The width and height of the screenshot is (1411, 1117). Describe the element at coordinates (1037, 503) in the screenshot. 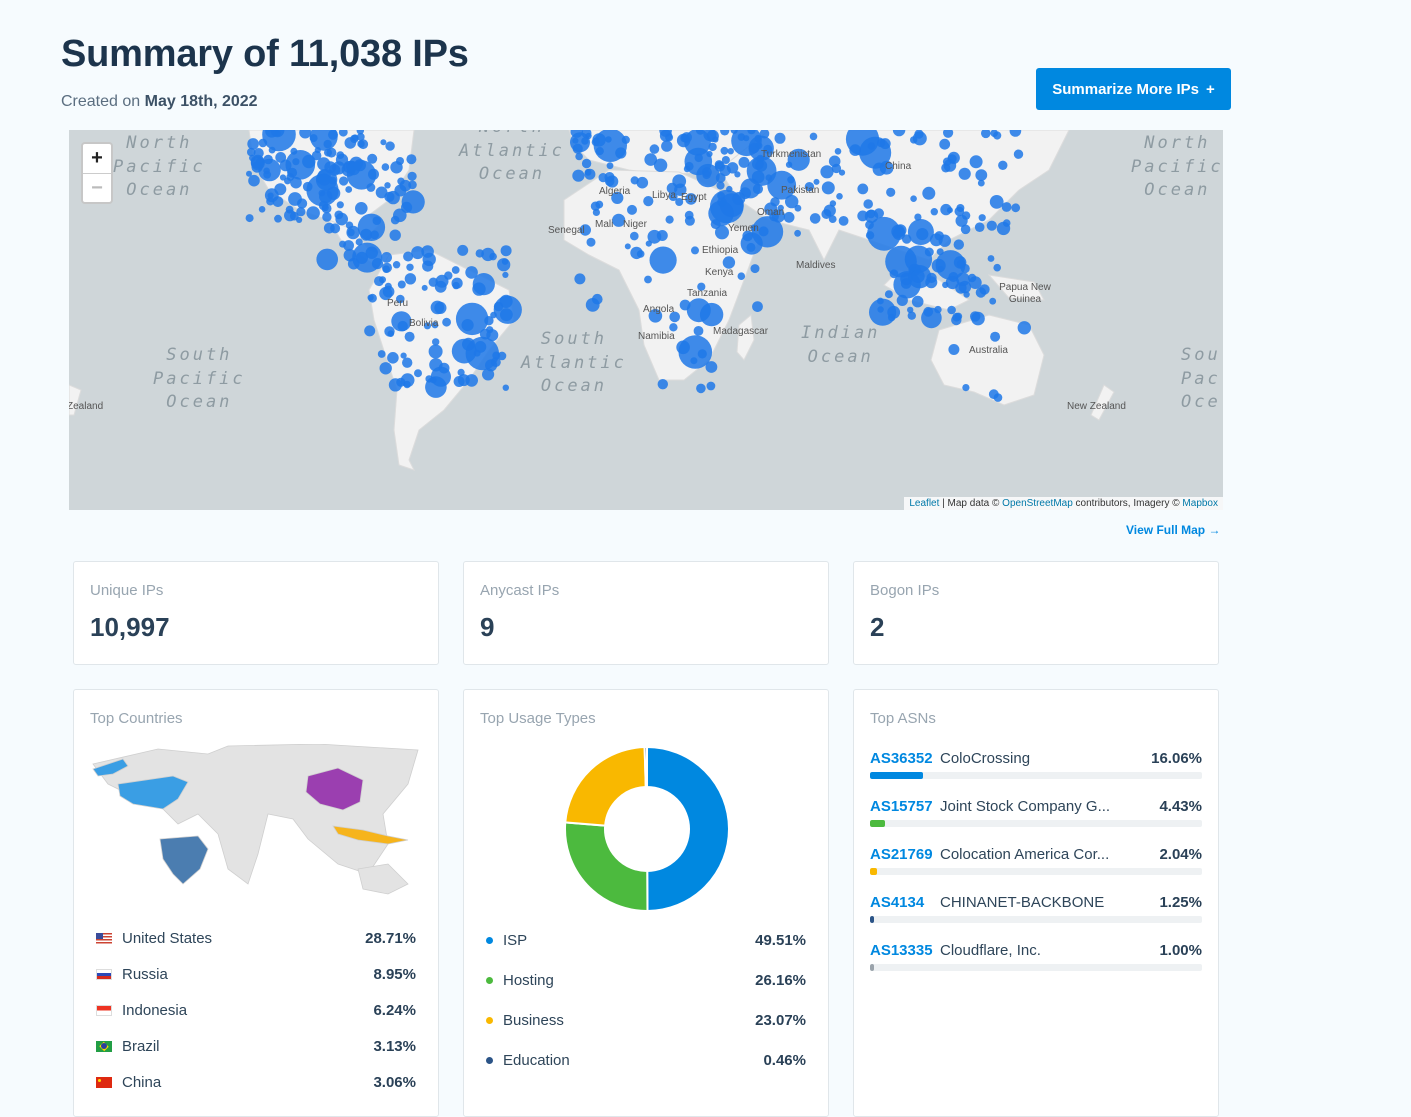

I see `osm-link: OpenStreetMap` at that location.